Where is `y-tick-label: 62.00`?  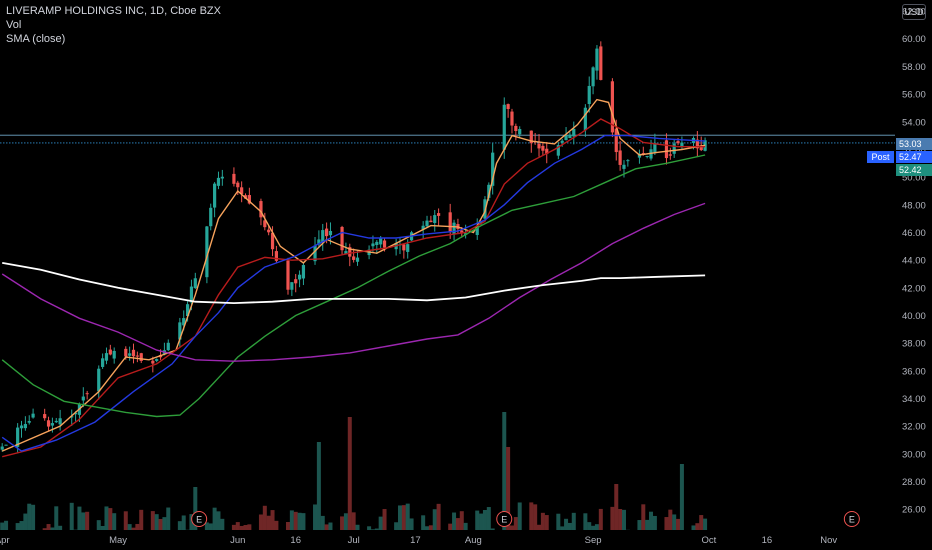 y-tick-label: 62.00 is located at coordinates (914, 12).